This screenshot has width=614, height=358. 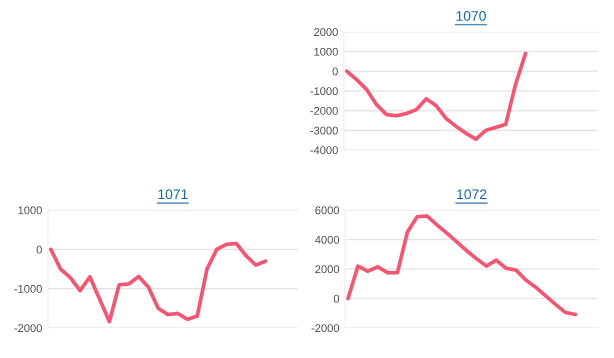 I want to click on y-tick-label: 6000, so click(x=327, y=210).